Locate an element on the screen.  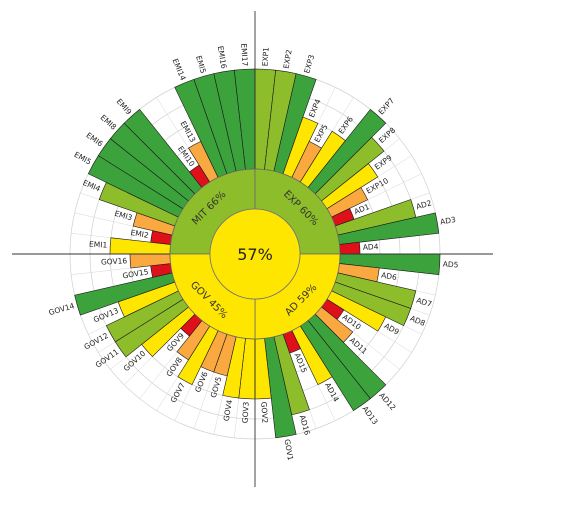
item-label-exp3: EXP3 is located at coordinates (309, 63).